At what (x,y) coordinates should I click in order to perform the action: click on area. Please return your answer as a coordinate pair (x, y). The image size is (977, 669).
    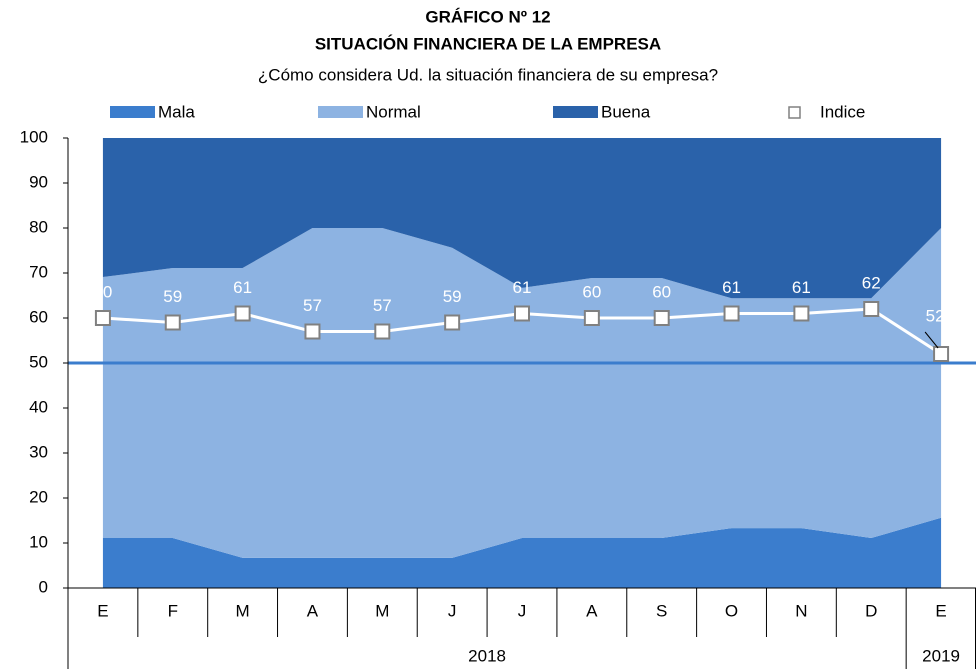
    Looking at the image, I should click on (522, 552).